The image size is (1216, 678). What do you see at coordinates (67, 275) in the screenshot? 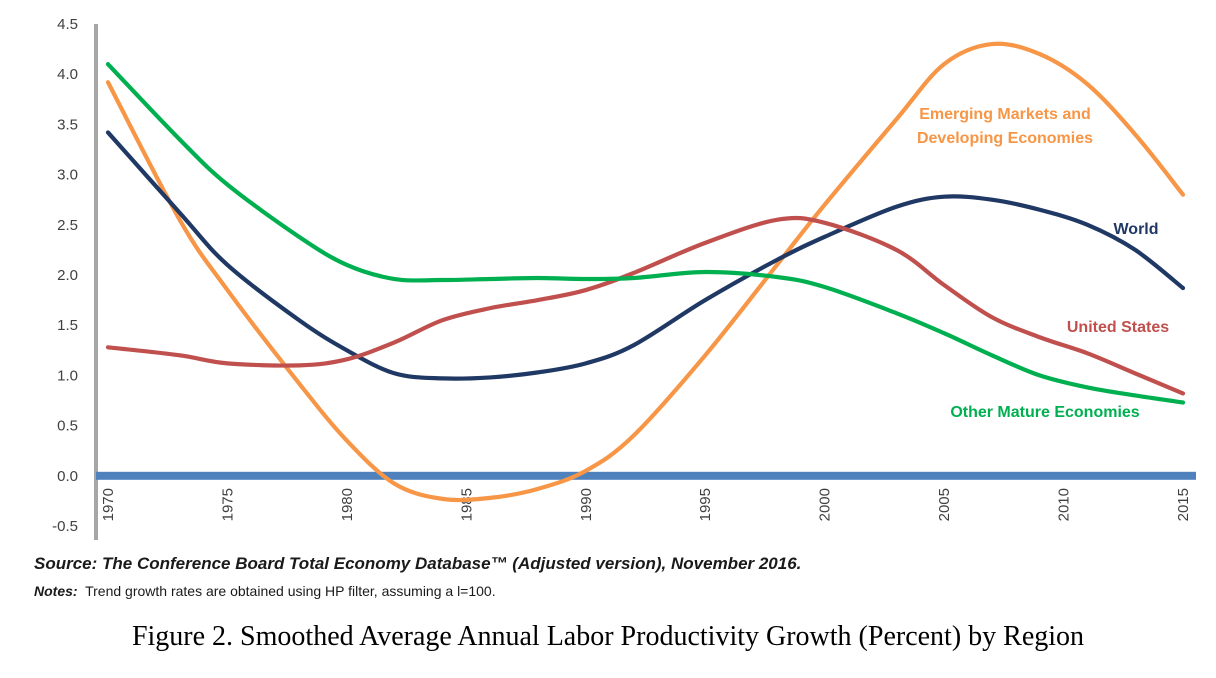
I see `y-tick-label: 2.0` at bounding box center [67, 275].